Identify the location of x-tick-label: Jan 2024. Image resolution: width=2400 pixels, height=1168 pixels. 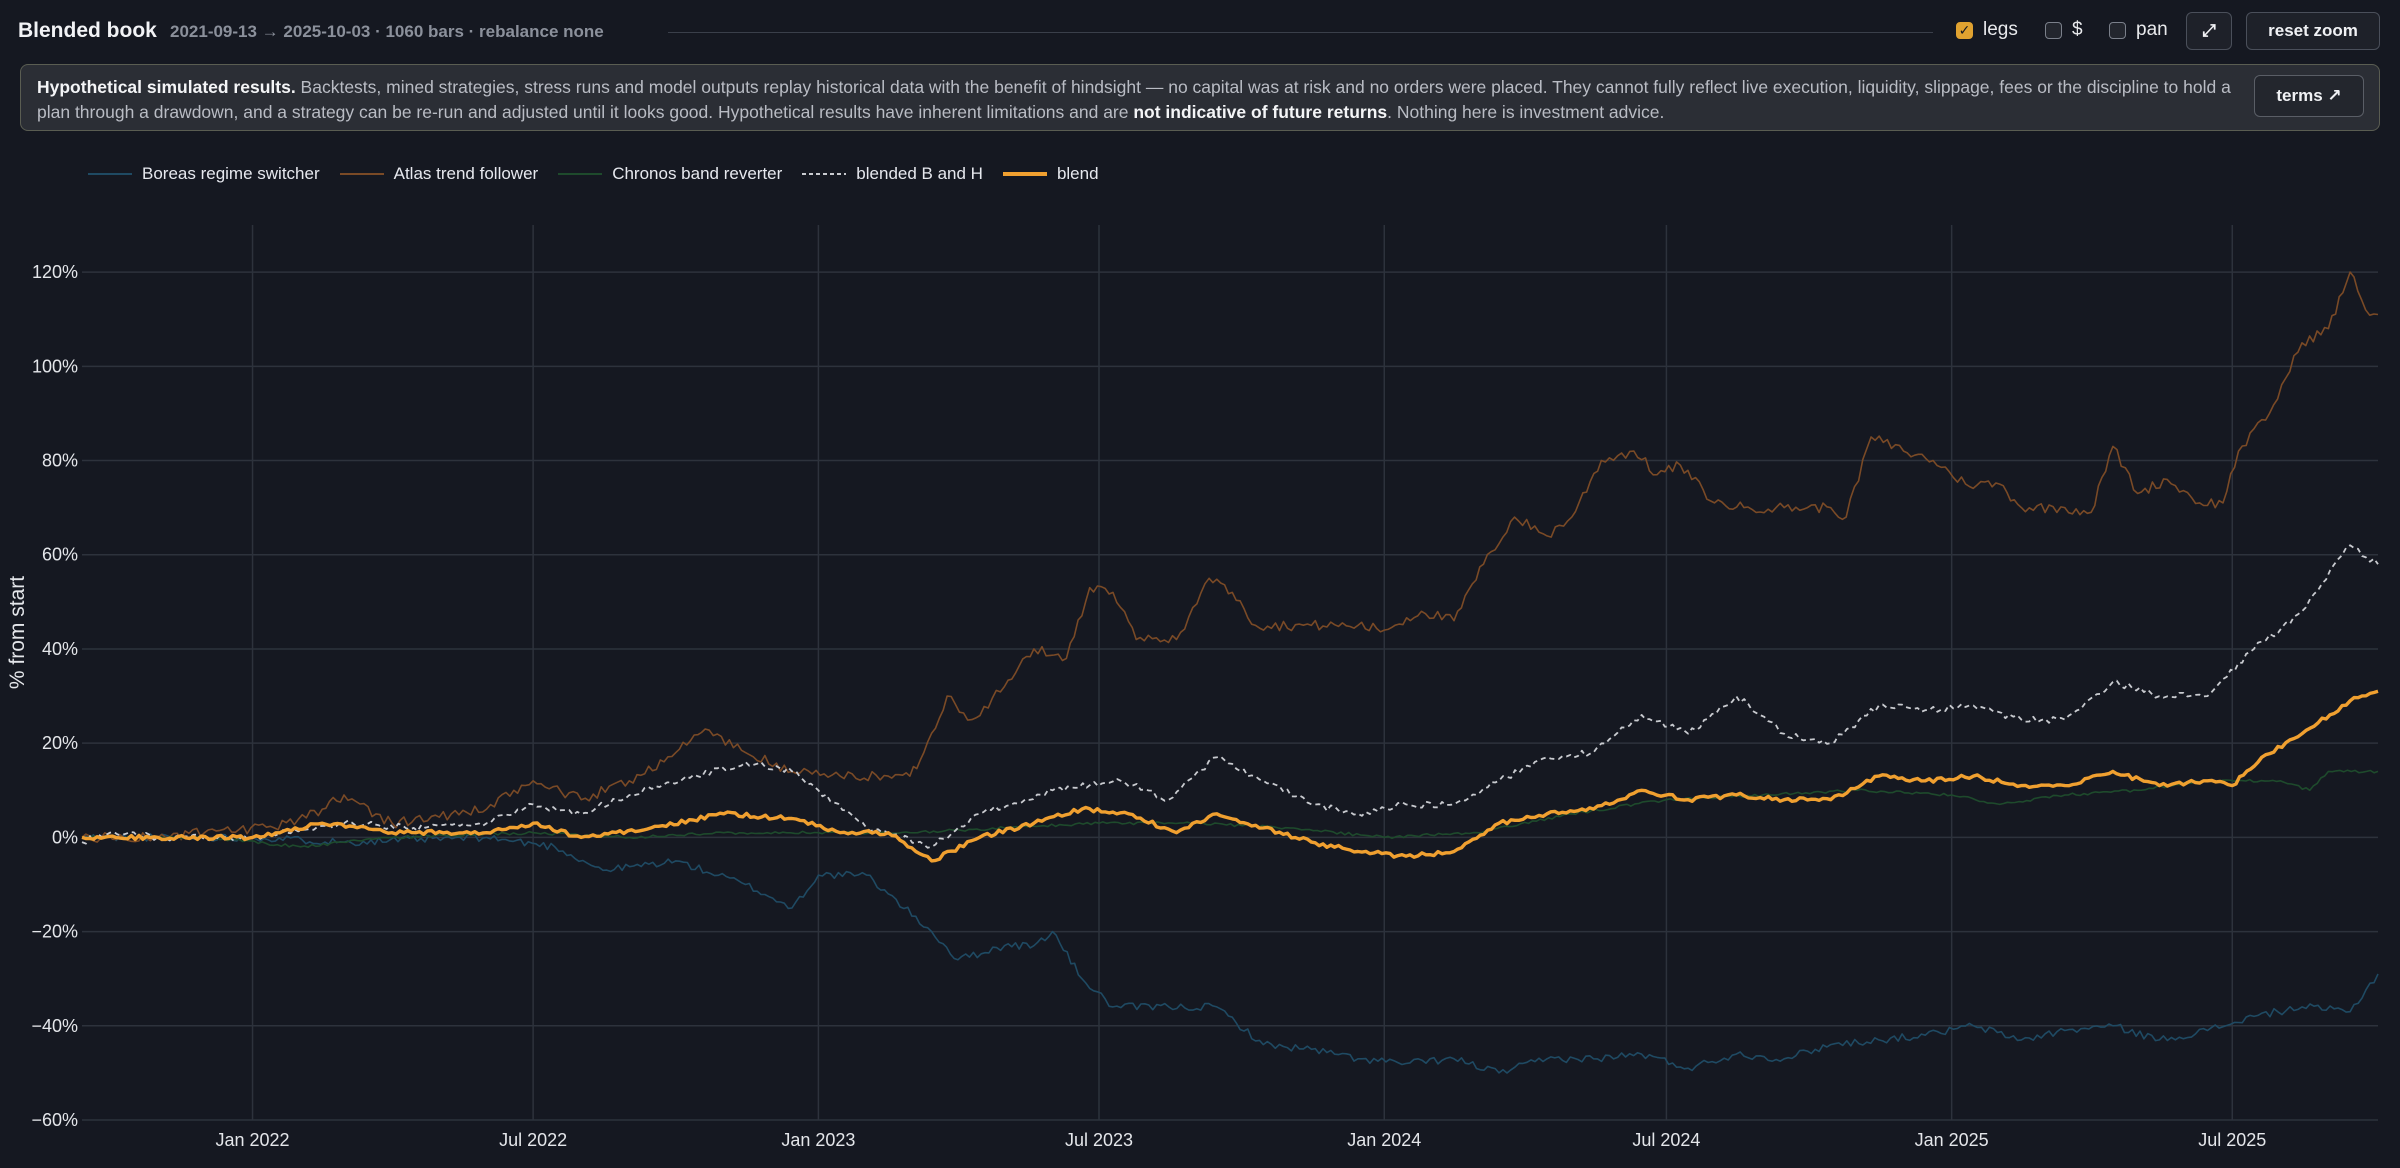
(1384, 1140).